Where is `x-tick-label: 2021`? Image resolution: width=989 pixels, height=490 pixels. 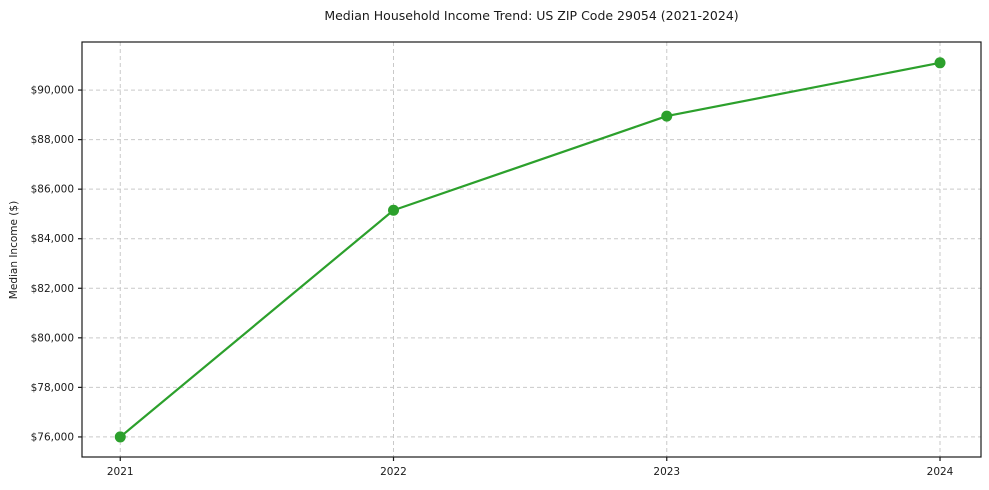
x-tick-label: 2021 is located at coordinates (120, 472).